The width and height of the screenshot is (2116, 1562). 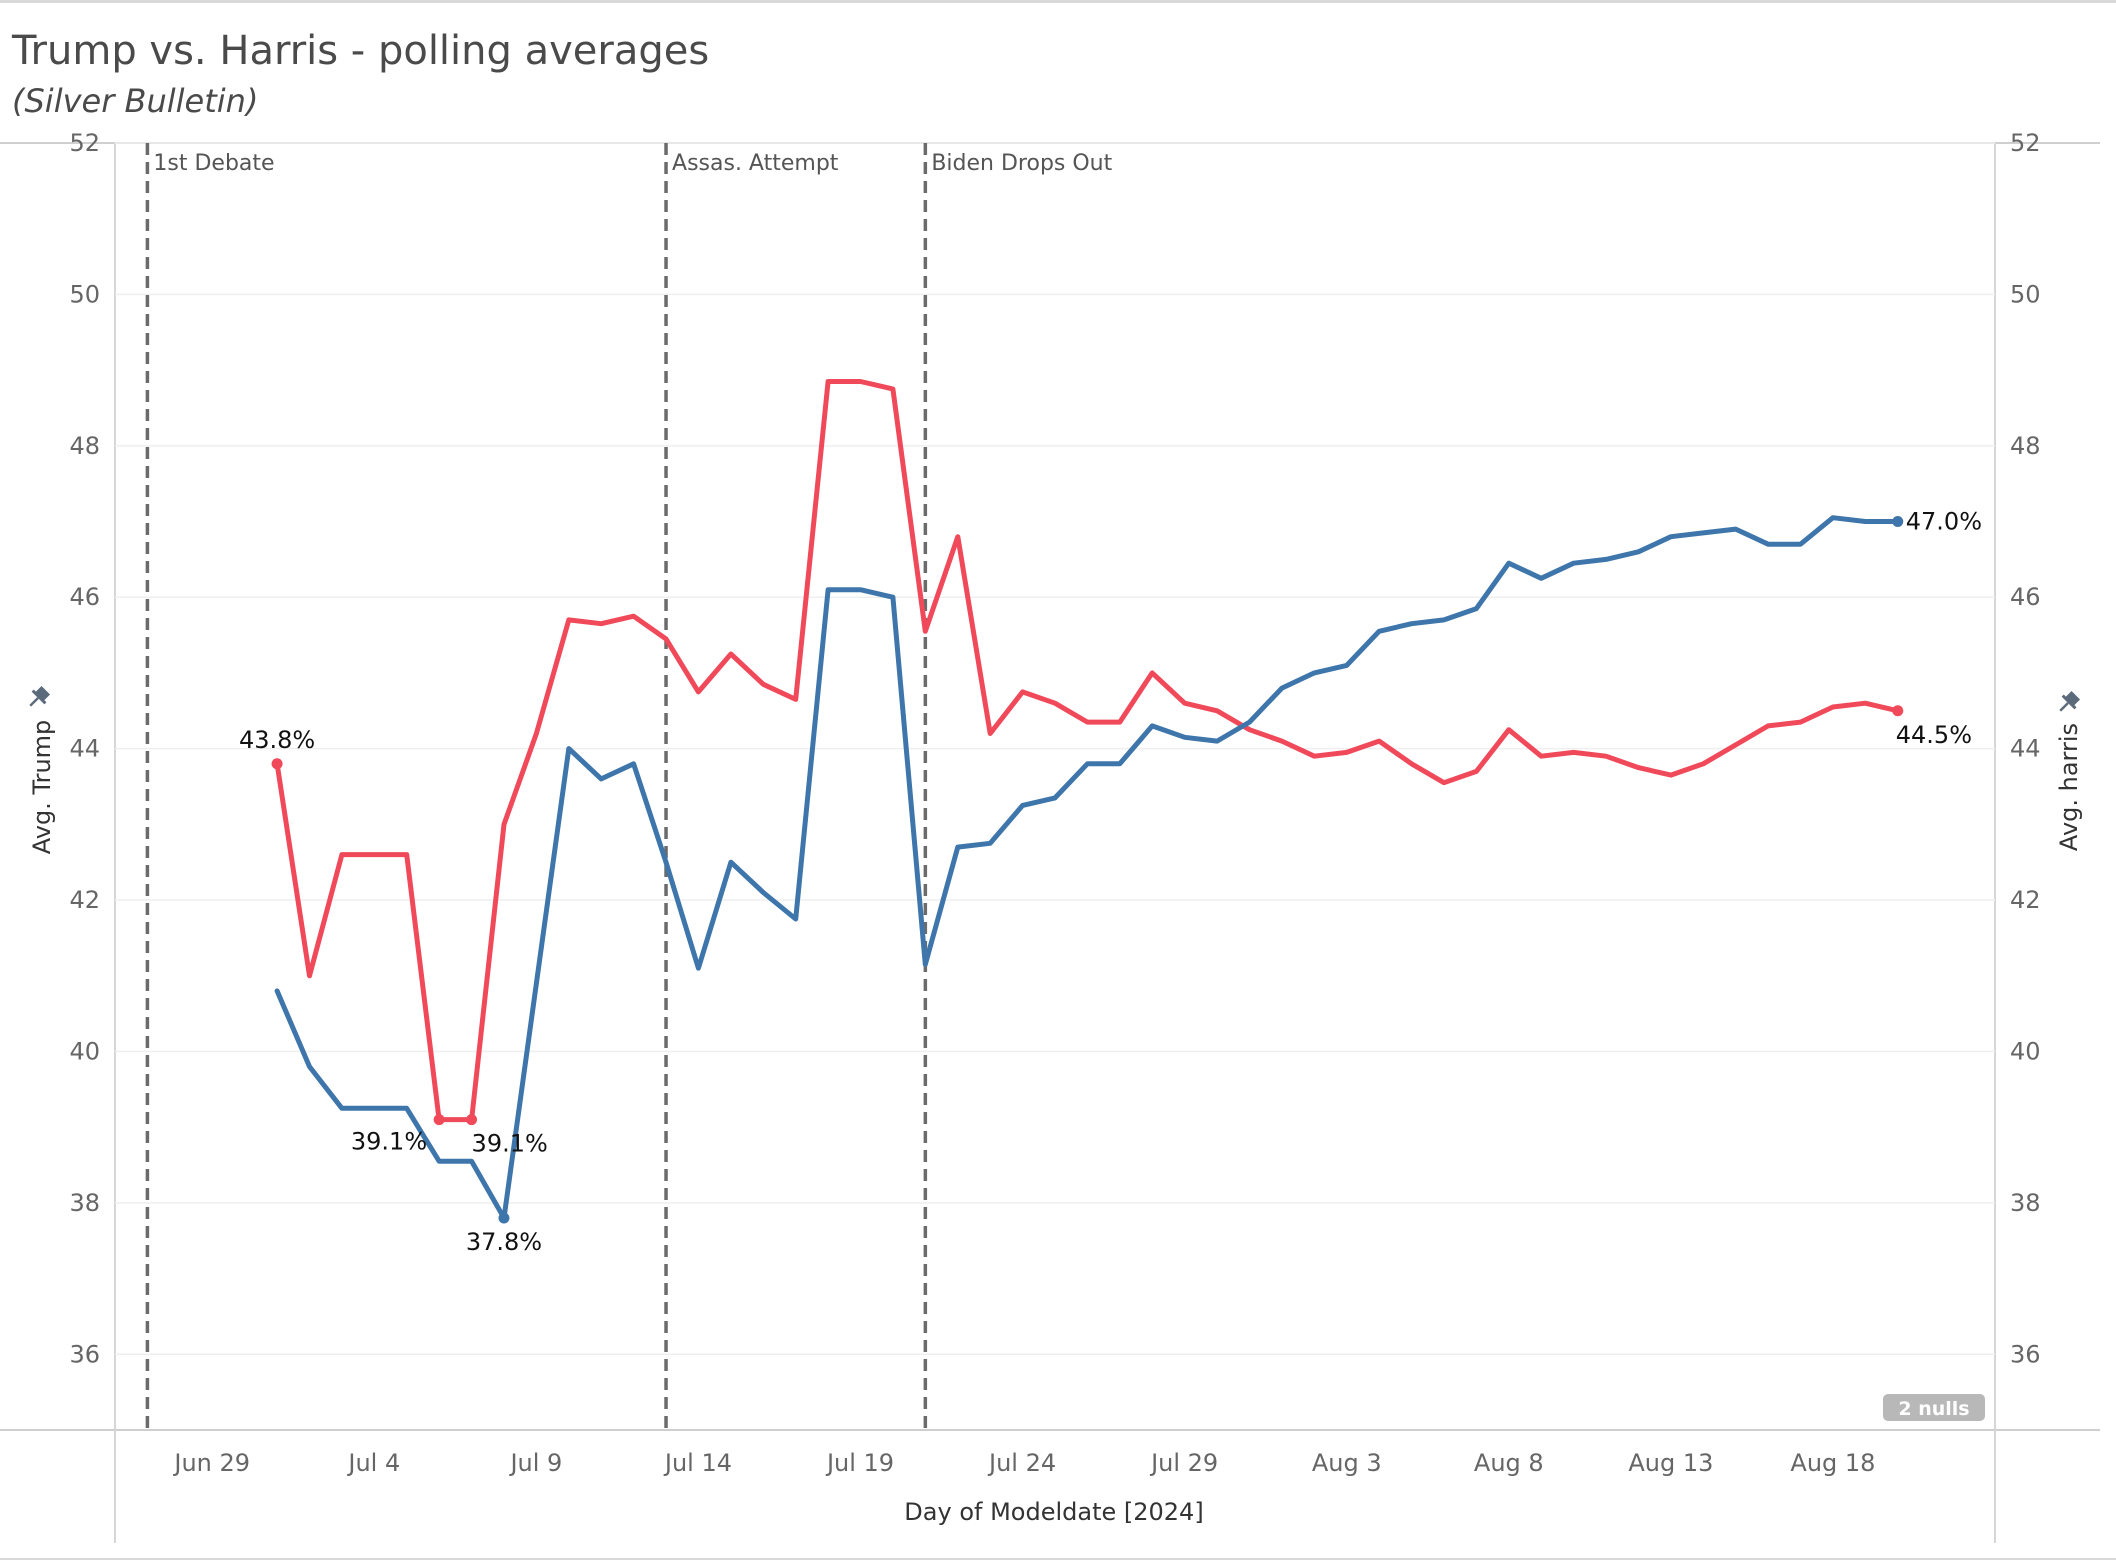 I want to click on data-label: 37.8%, so click(x=504, y=1242).